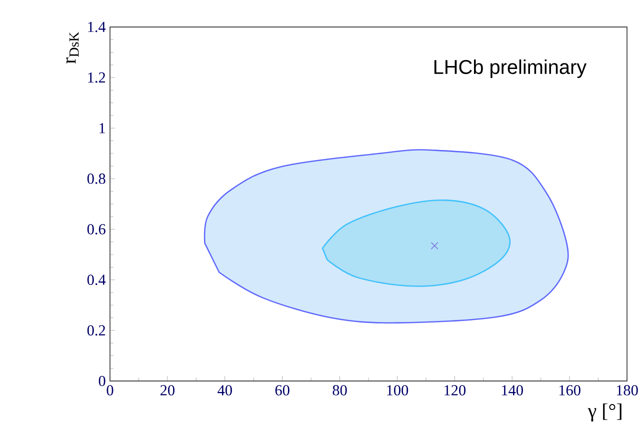 The width and height of the screenshot is (641, 444). Describe the element at coordinates (110, 390) in the screenshot. I see `x-tick-label: 0` at that location.